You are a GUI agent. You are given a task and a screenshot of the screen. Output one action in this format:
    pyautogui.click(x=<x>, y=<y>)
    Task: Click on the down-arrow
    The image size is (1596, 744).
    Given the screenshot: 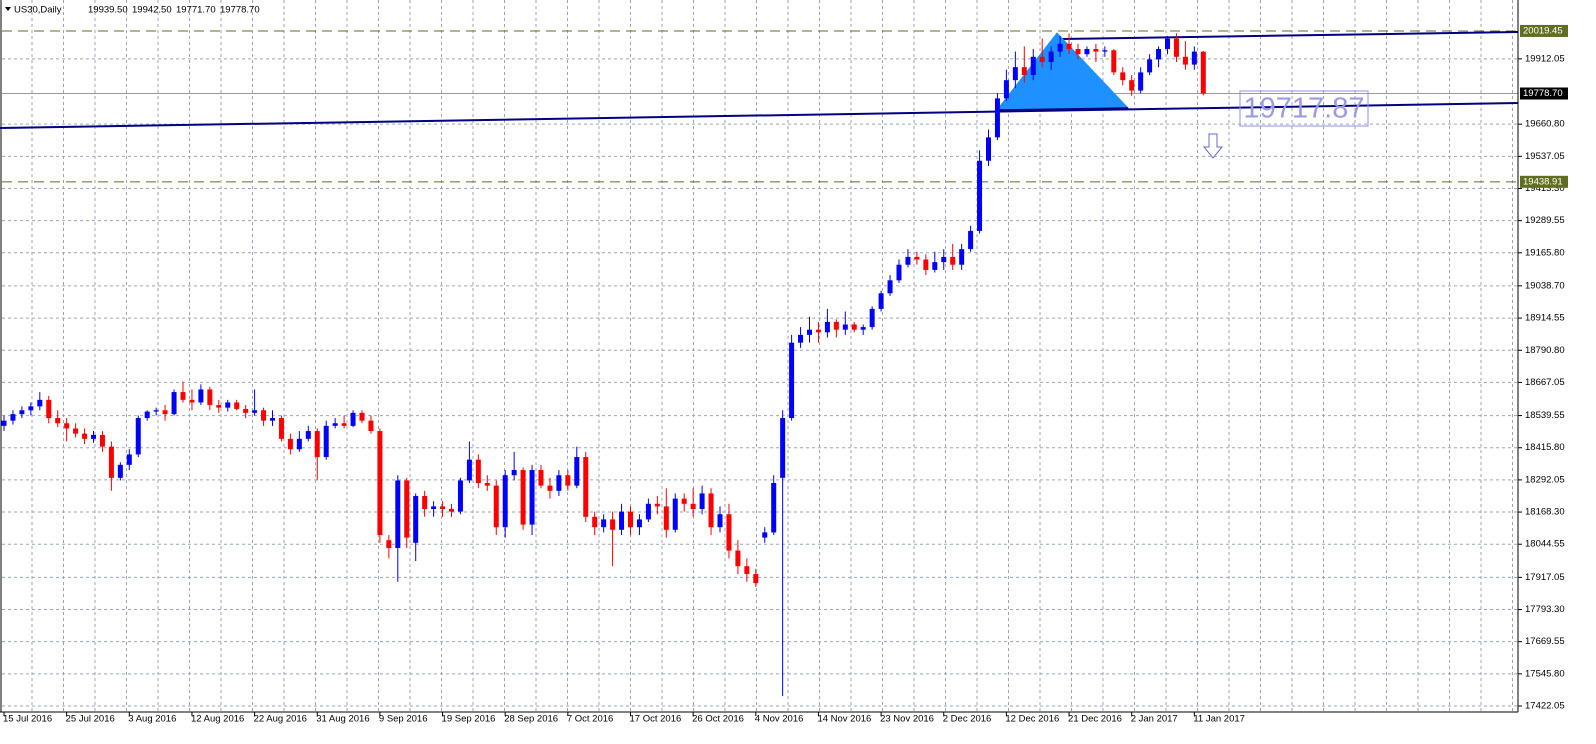 What is the action you would take?
    pyautogui.click(x=1213, y=146)
    